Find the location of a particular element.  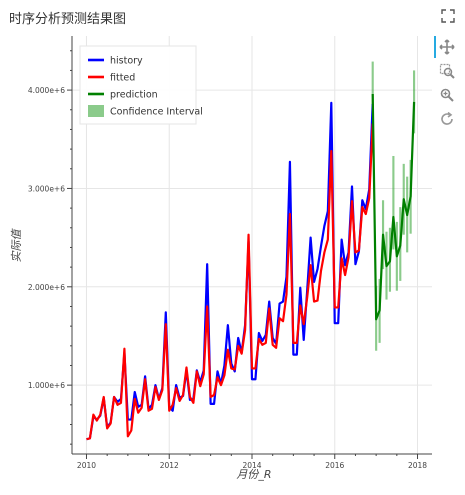

reset-tool is located at coordinates (447, 119).